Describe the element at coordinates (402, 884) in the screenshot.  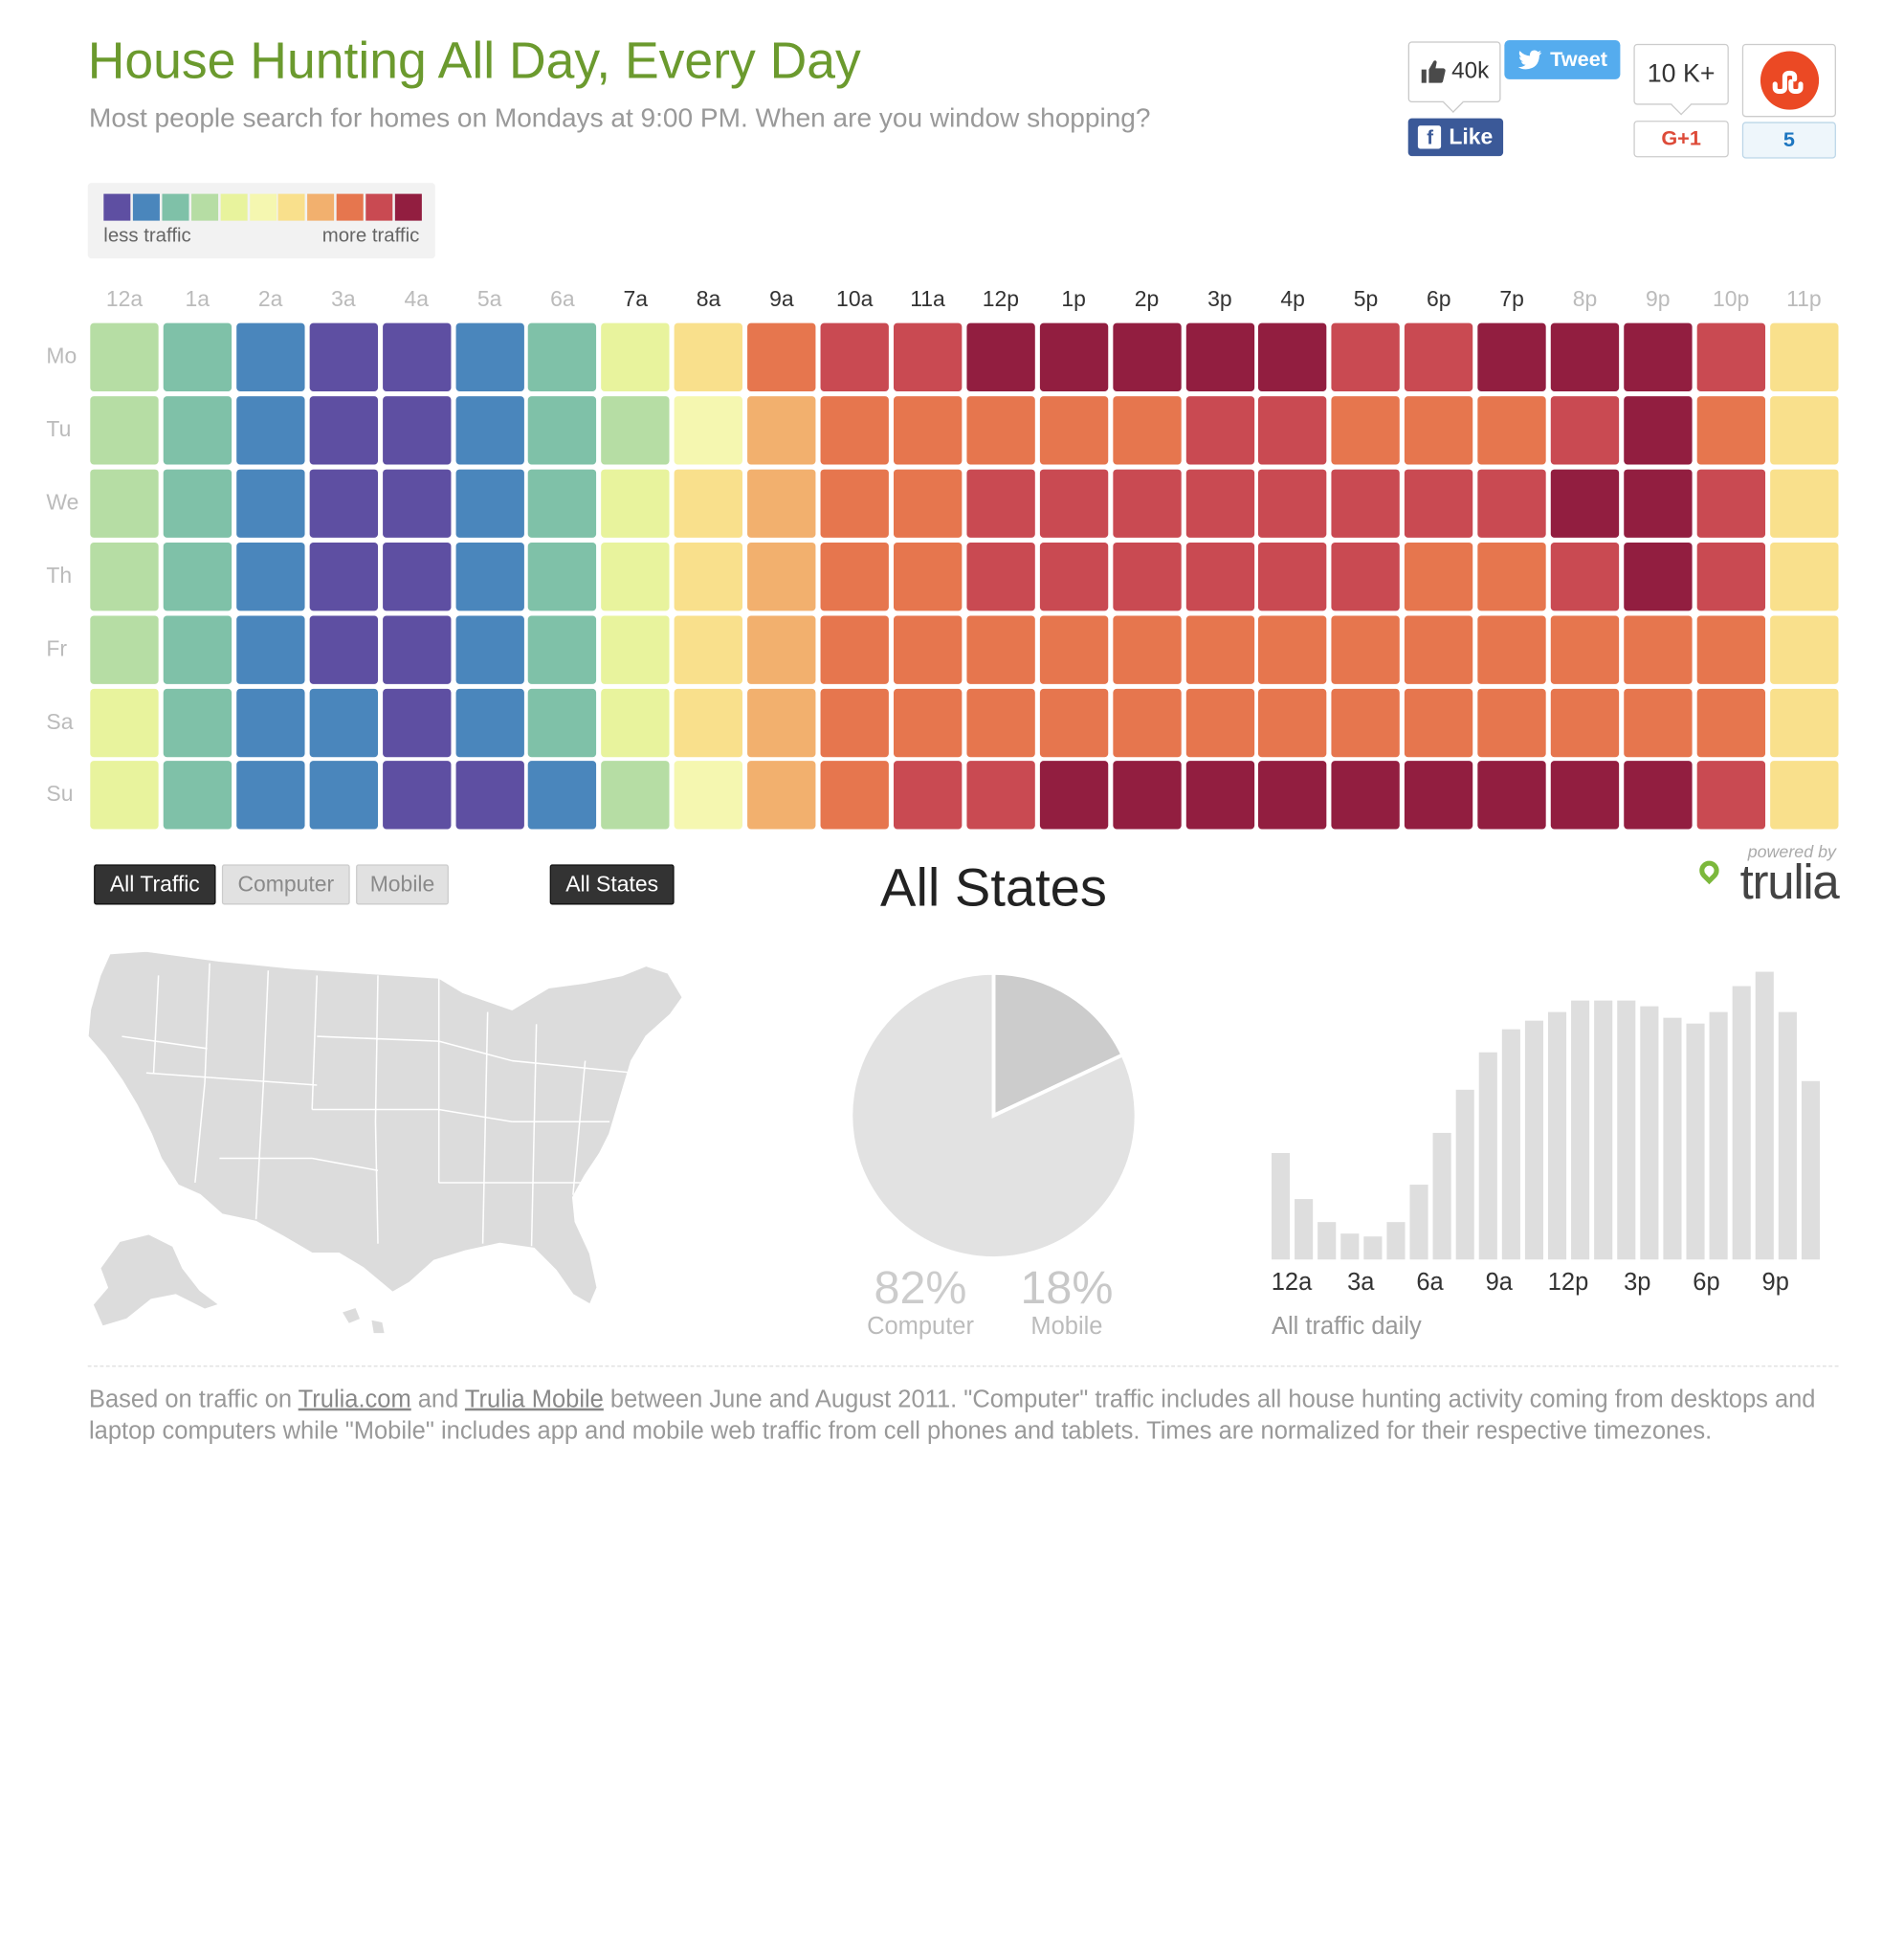
I see `mobile-button: Mobile` at that location.